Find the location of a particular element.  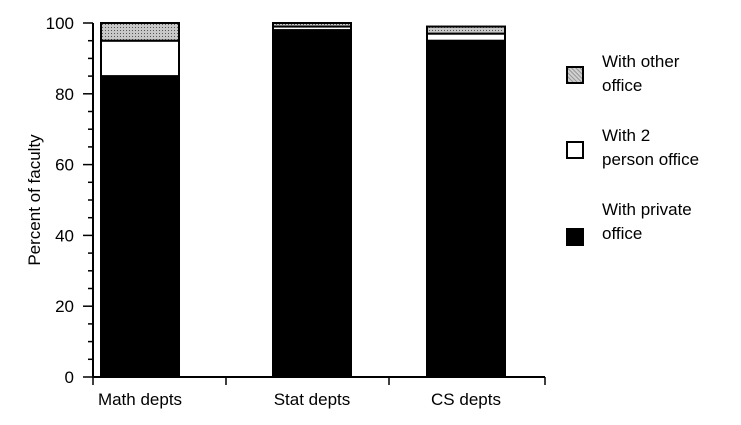

bar-two-math-depts is located at coordinates (140, 58).